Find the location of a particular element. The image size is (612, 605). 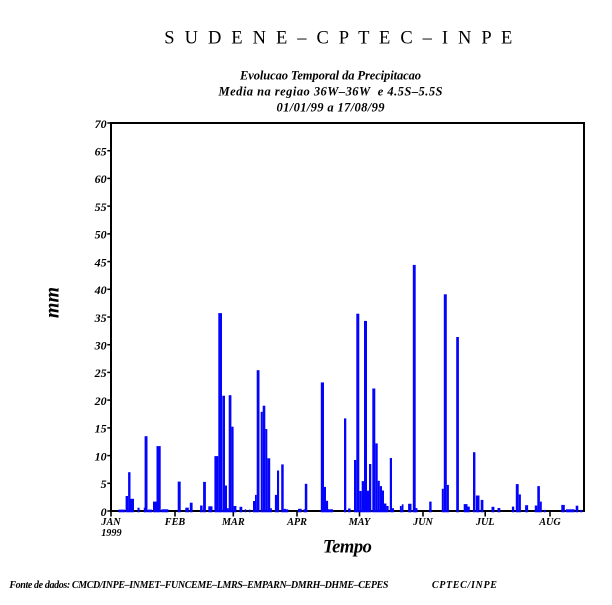

svg-text:S U D E N E – C P T E C – I N: S U D E N E – C P T E C – I N P E is located at coordinates (339, 39).